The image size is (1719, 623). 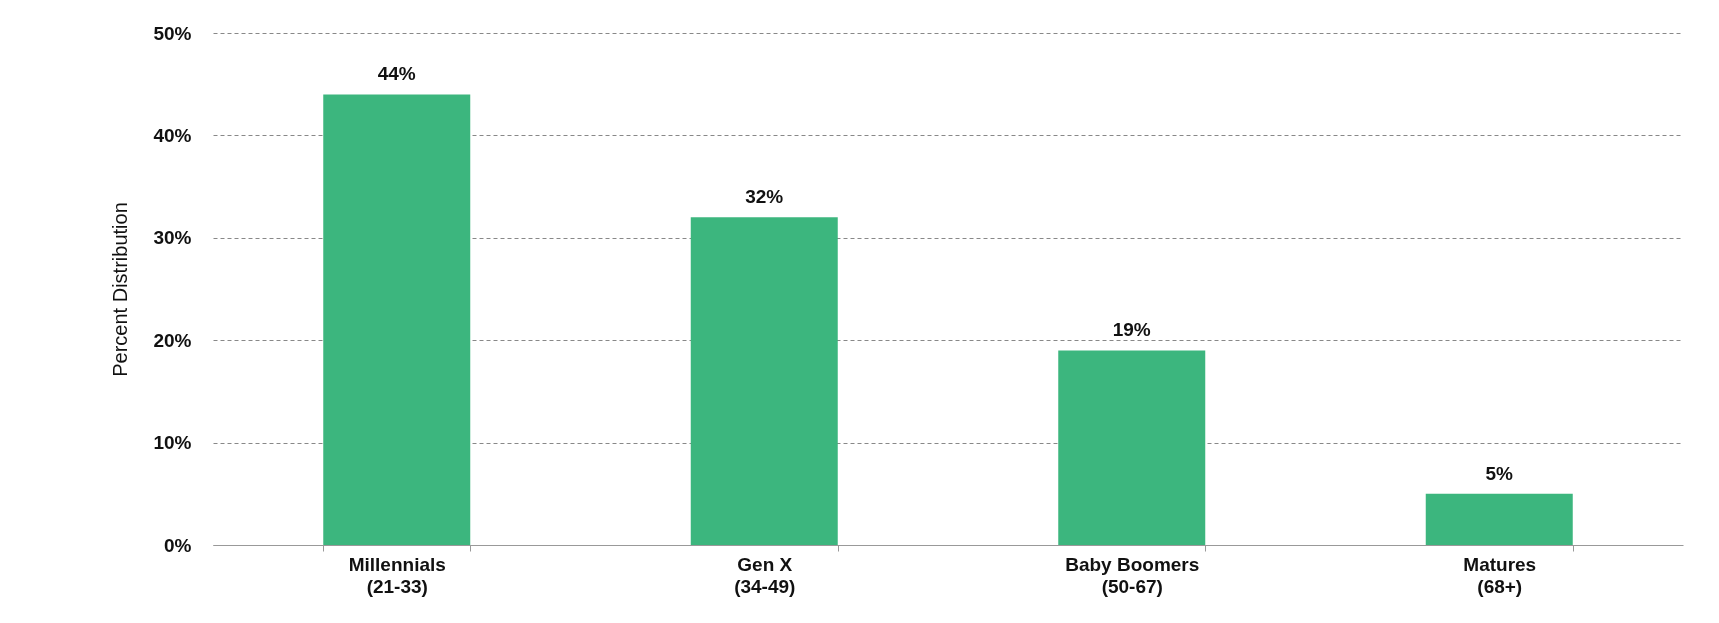 What do you see at coordinates (1500, 575) in the screenshot?
I see `x-tick-label: Matures (68+)` at bounding box center [1500, 575].